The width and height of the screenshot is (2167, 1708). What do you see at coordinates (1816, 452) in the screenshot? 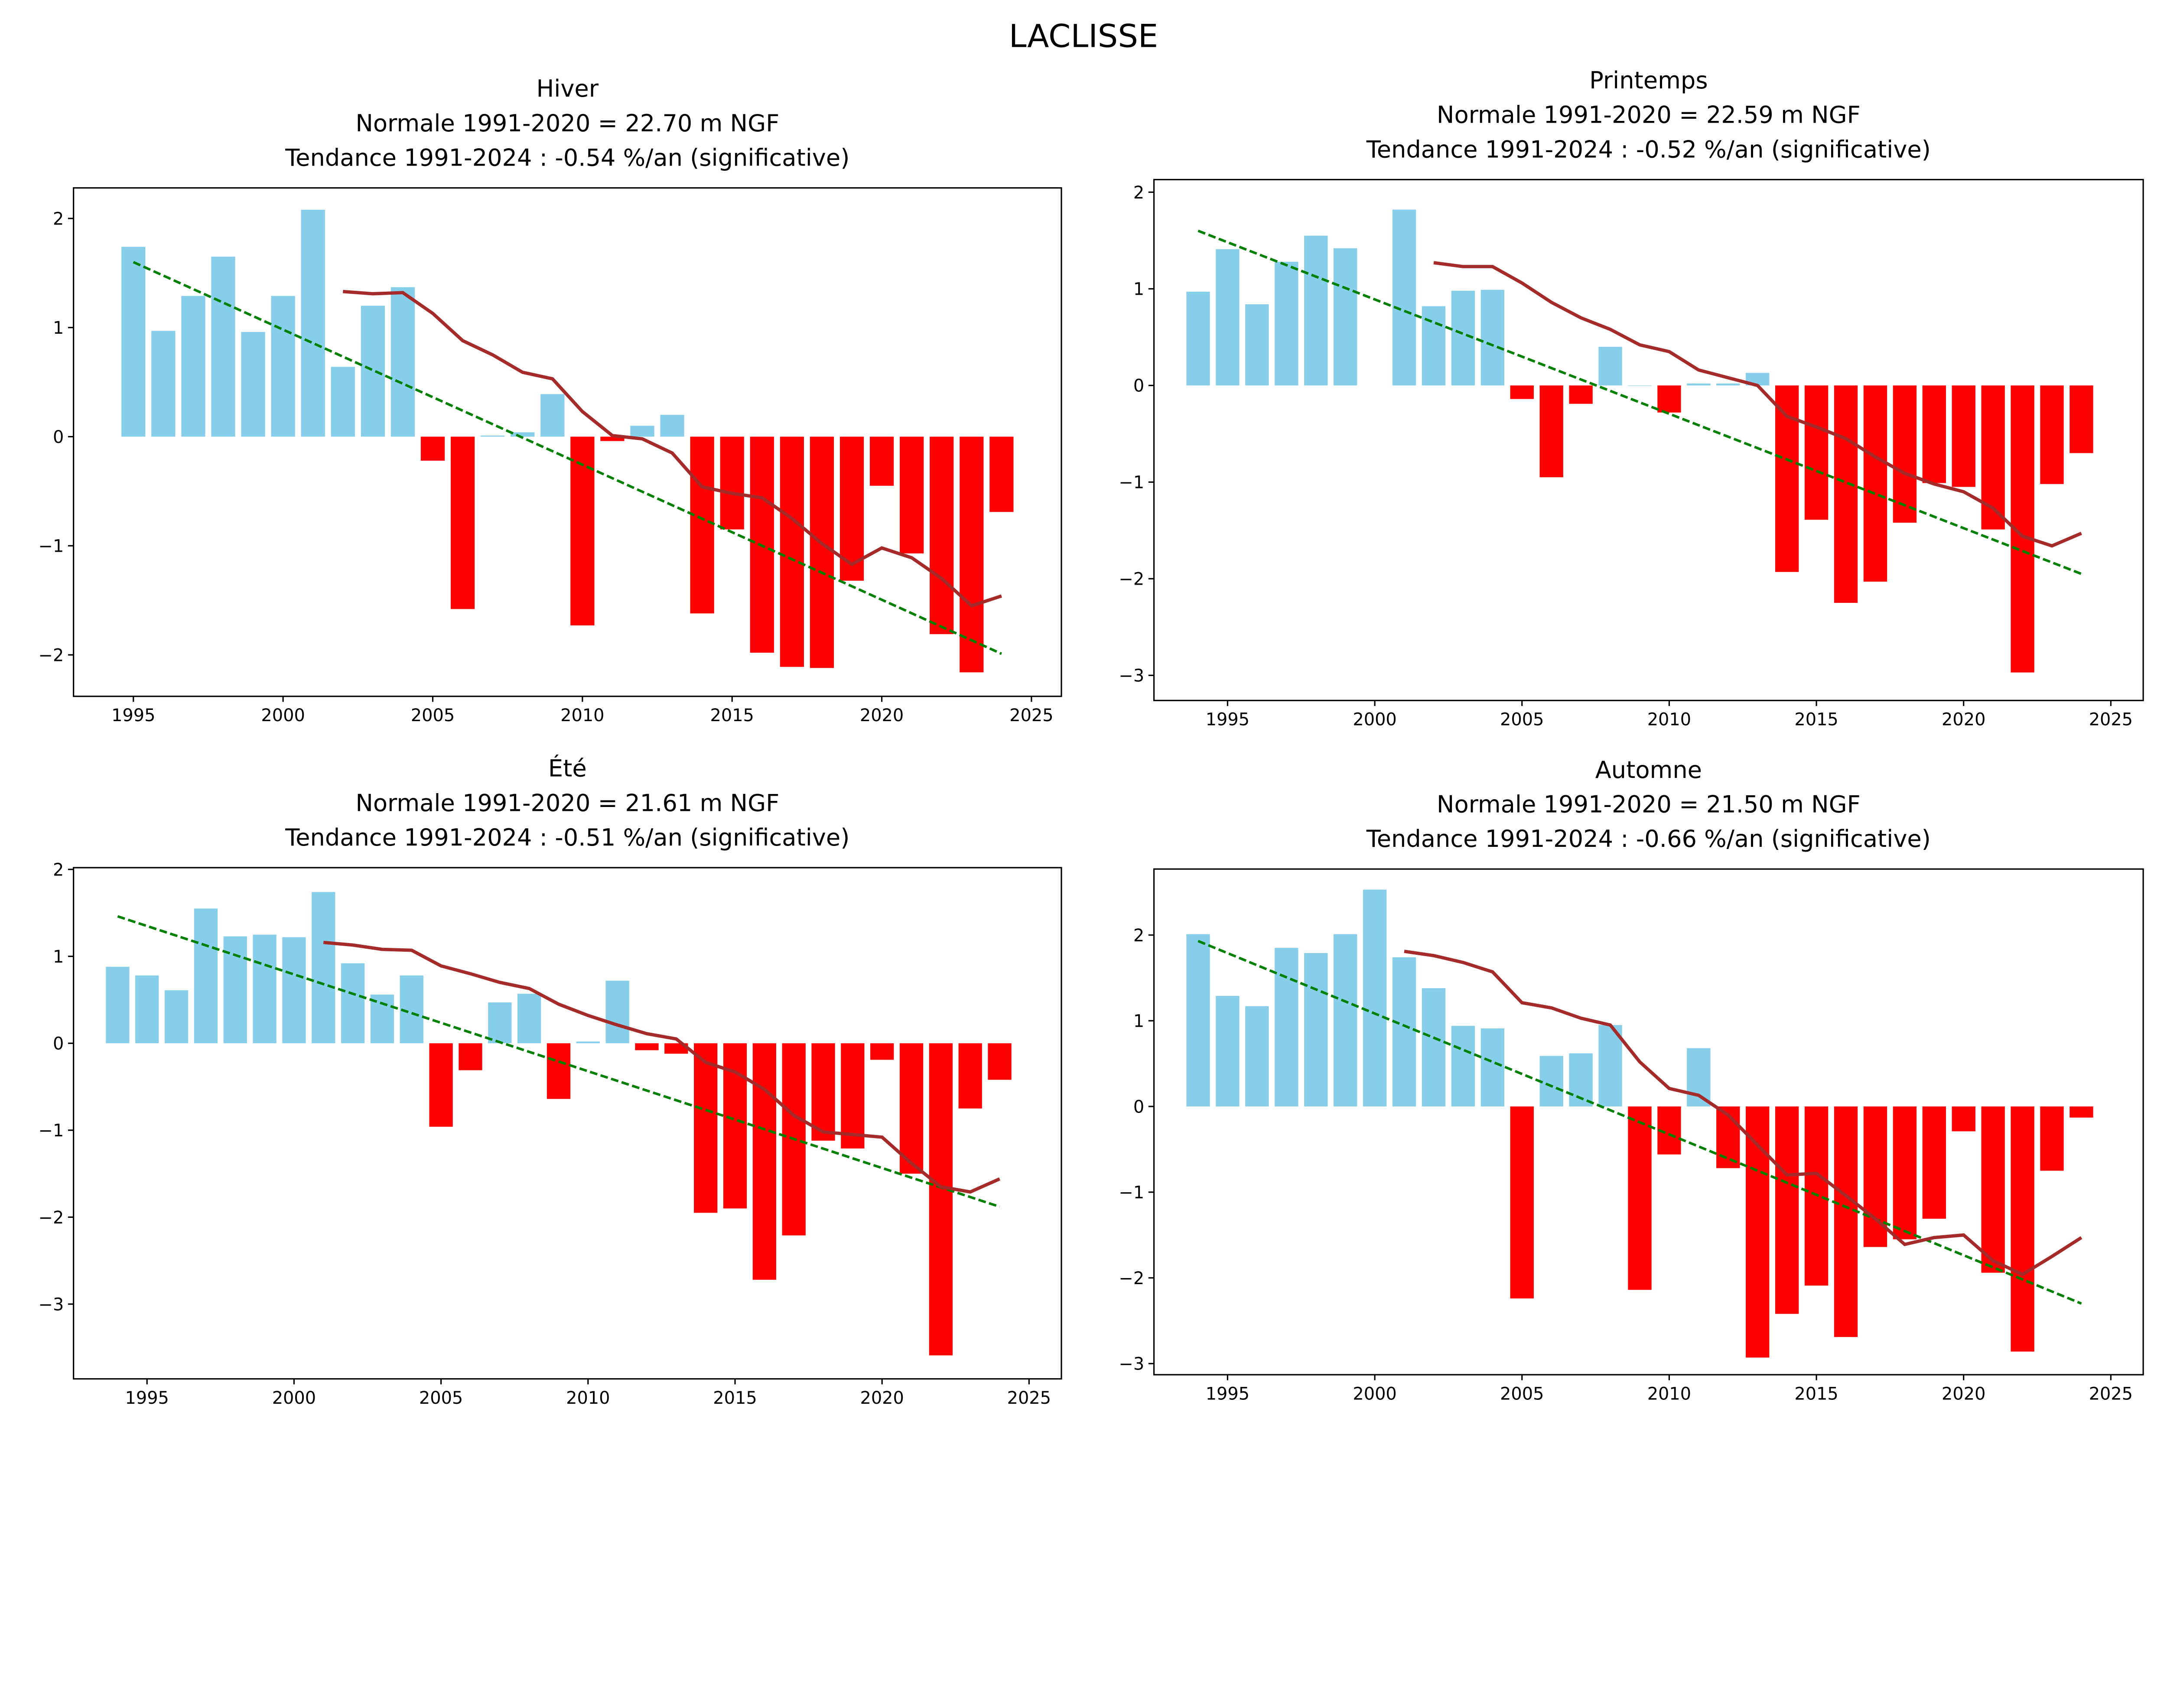
I see `bar-2015` at bounding box center [1816, 452].